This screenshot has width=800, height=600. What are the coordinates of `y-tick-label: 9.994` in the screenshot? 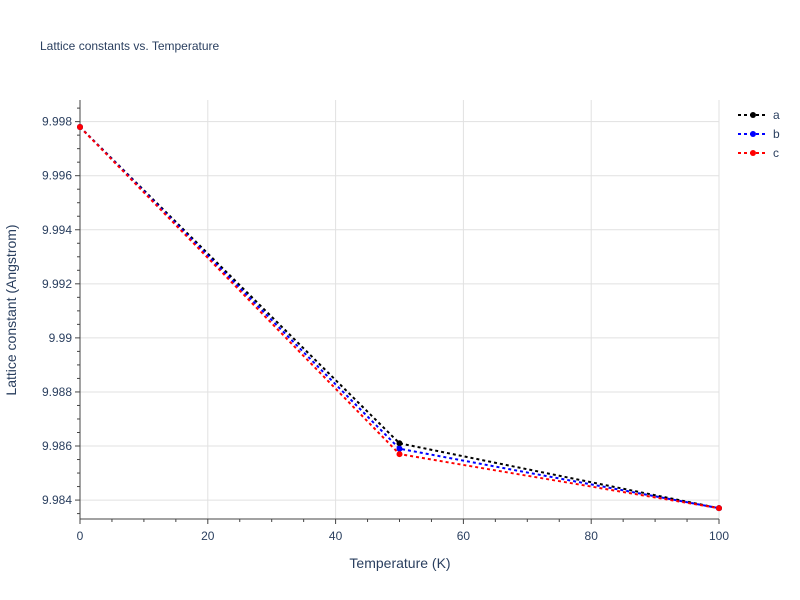 It's located at (57, 230).